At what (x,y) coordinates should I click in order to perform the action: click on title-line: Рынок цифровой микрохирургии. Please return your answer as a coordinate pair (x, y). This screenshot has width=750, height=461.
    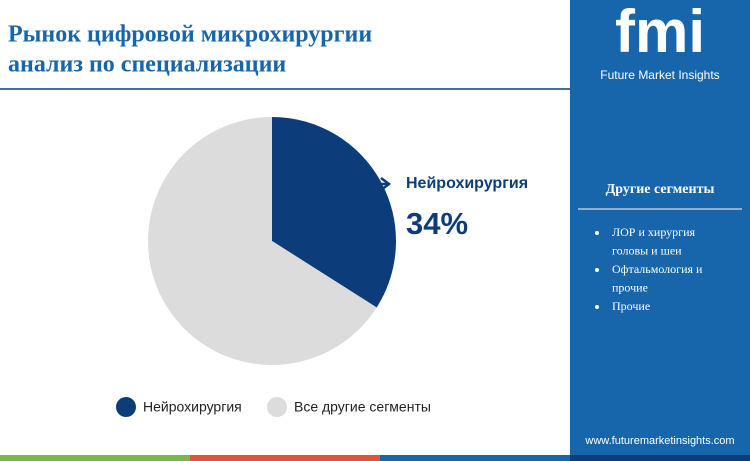
    Looking at the image, I should click on (190, 35).